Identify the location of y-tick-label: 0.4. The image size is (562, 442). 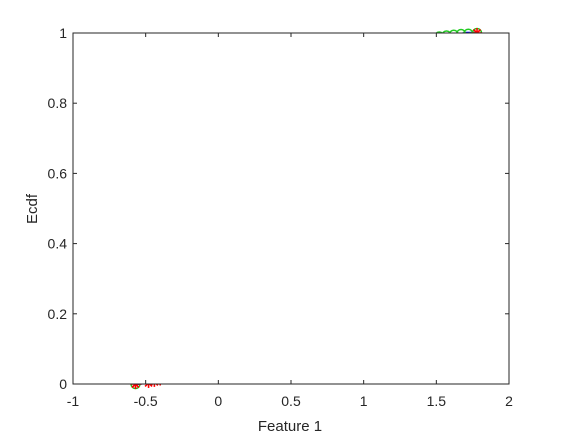
(58, 244).